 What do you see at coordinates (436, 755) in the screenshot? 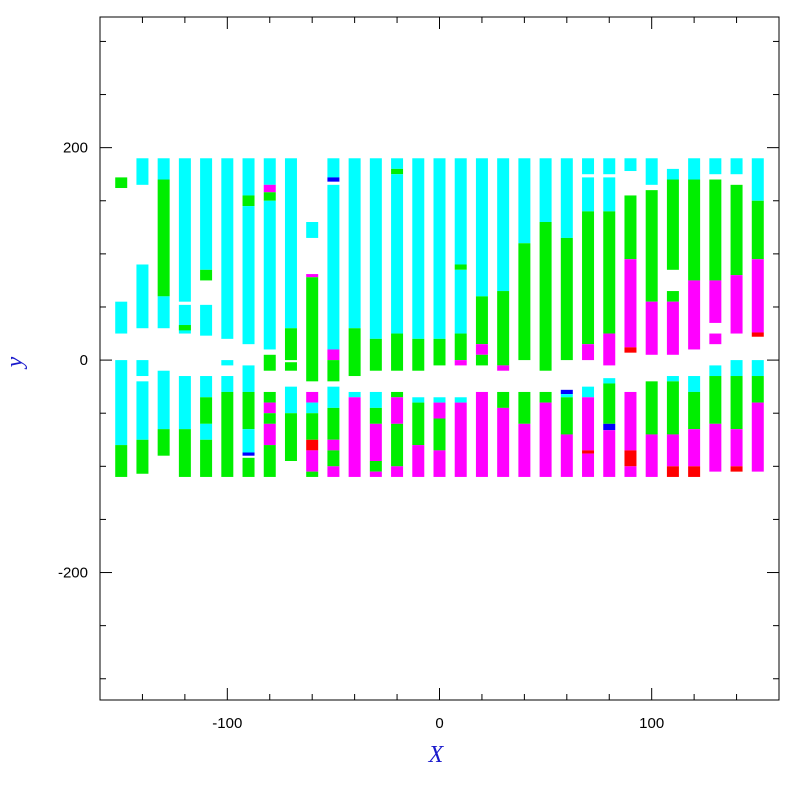
I see `x-axis-title: X` at bounding box center [436, 755].